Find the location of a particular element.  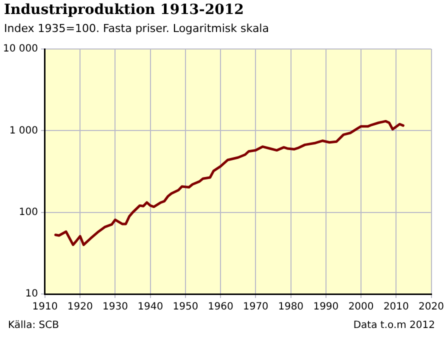

x-tick-label: 1980 is located at coordinates (291, 307).